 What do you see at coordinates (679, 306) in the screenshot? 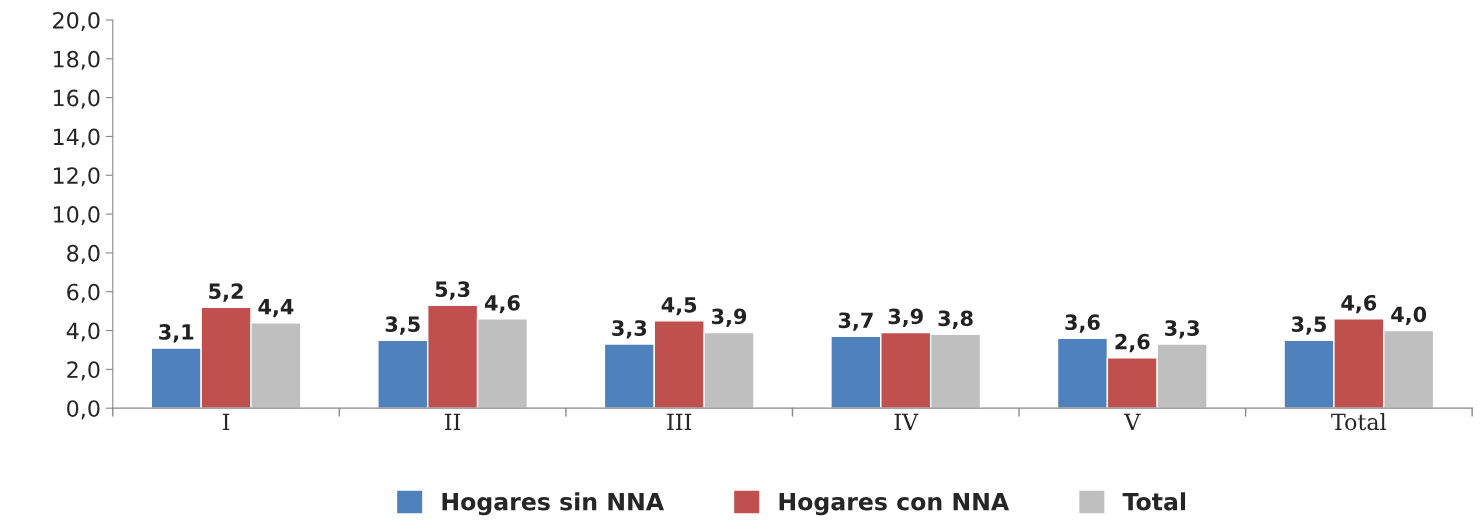
I see `data-label: 4,5` at bounding box center [679, 306].